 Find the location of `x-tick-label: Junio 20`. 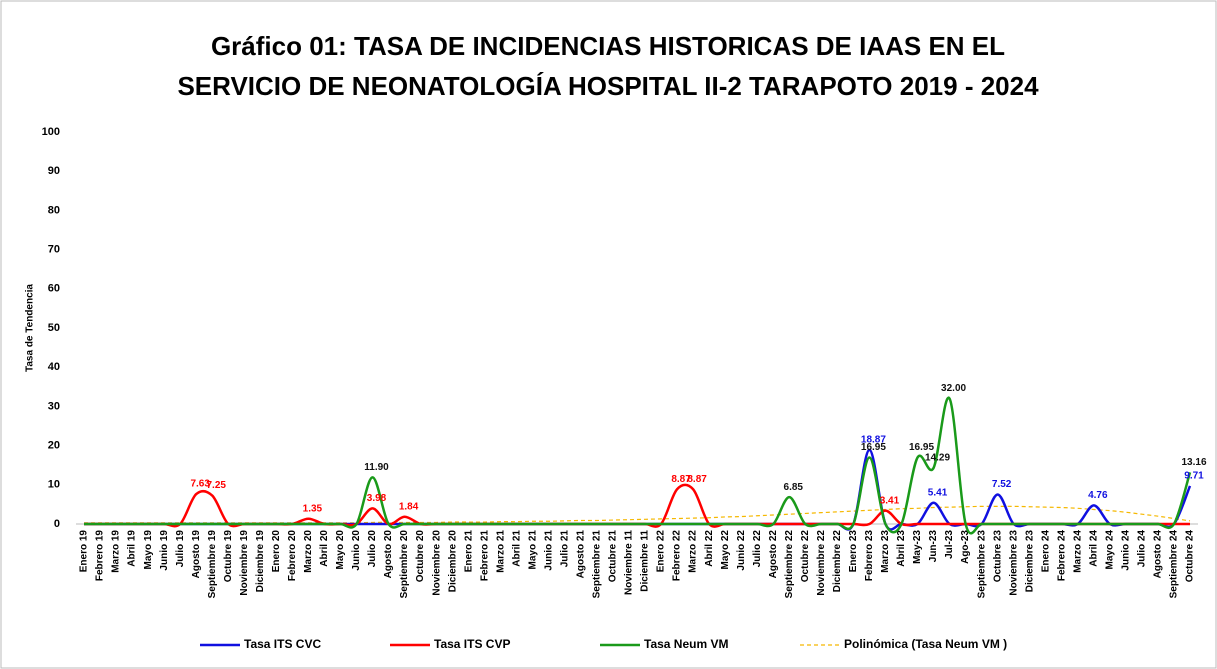

x-tick-label: Junio 20 is located at coordinates (356, 550).